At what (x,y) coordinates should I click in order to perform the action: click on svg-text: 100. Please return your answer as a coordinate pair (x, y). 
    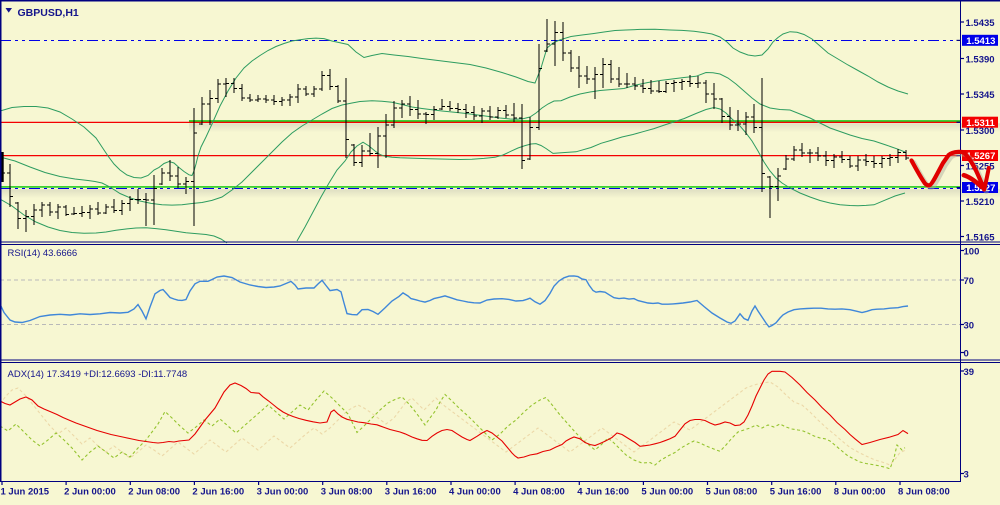
    Looking at the image, I should click on (972, 251).